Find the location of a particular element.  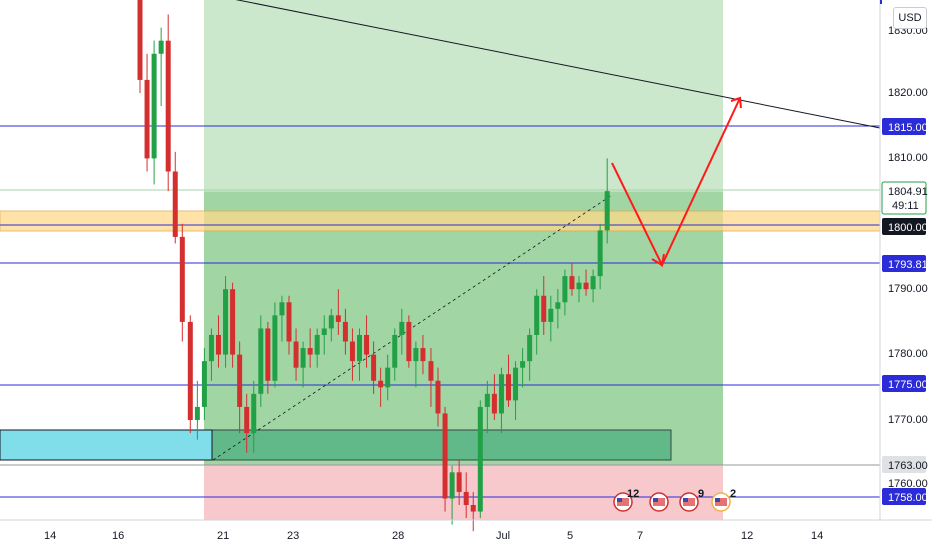

event-badge: 12 is located at coordinates (626, 500).